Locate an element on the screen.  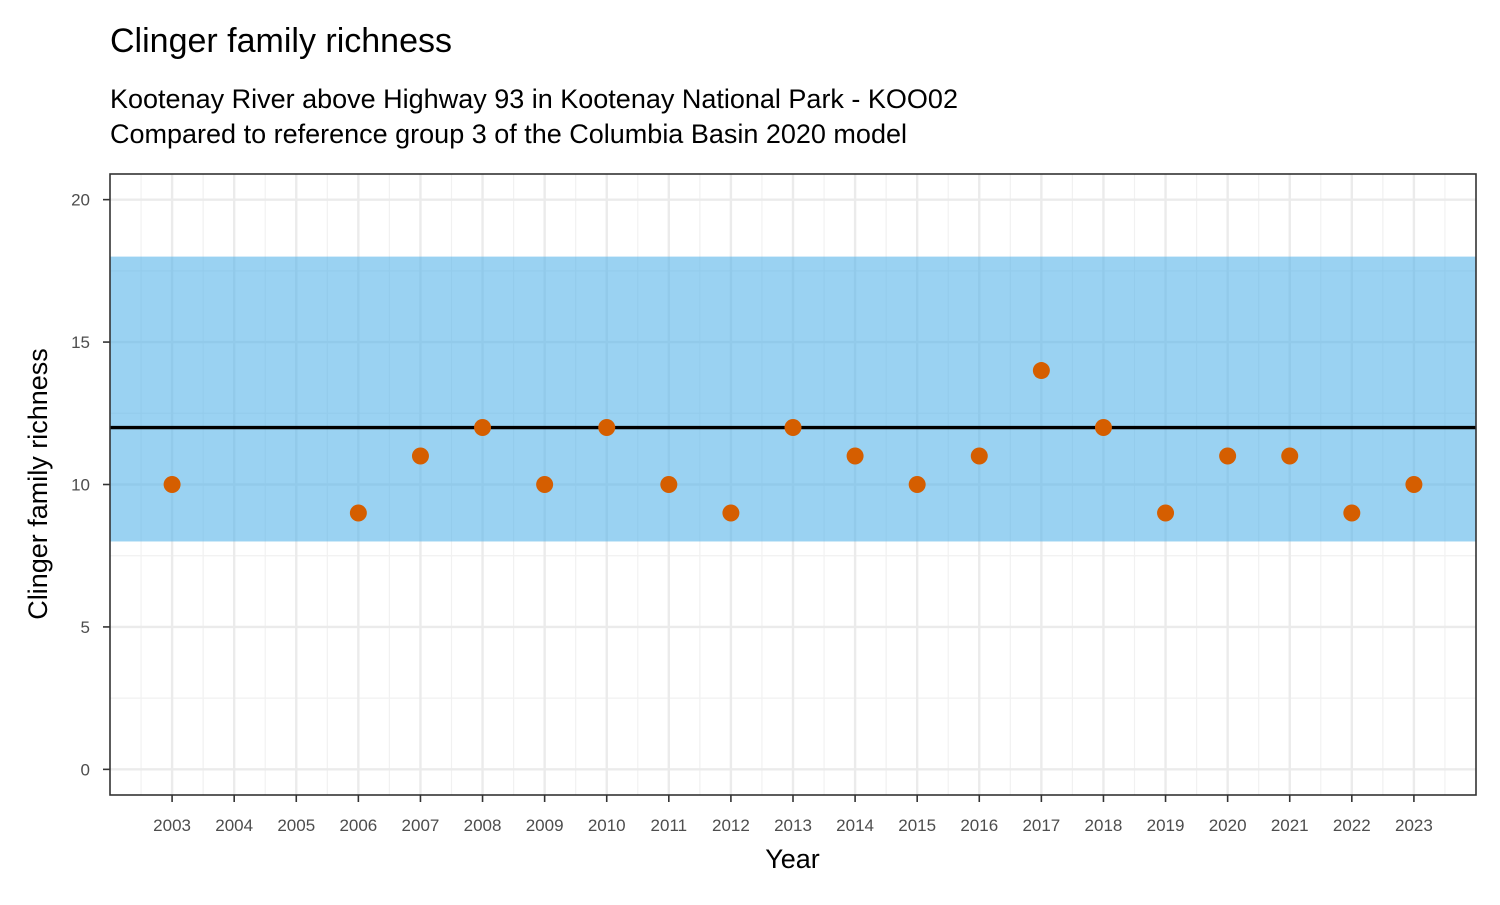
x-tick-label: 2017 is located at coordinates (1041, 825).